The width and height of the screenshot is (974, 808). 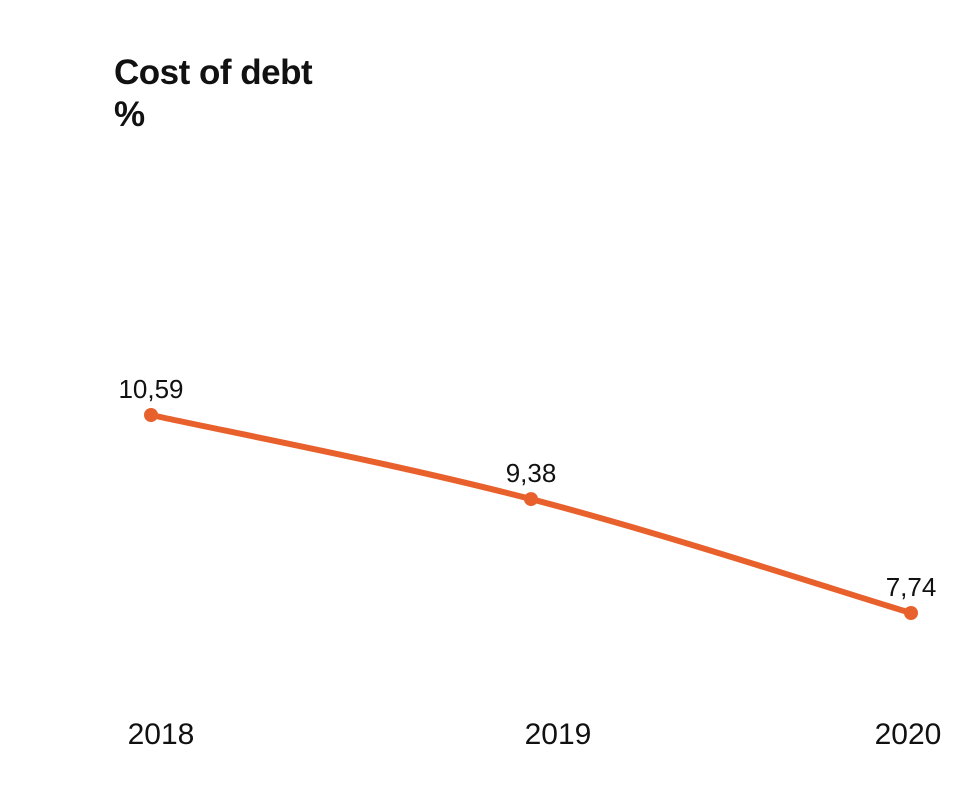 I want to click on x-tick-label-2018: 2018, so click(x=161, y=734).